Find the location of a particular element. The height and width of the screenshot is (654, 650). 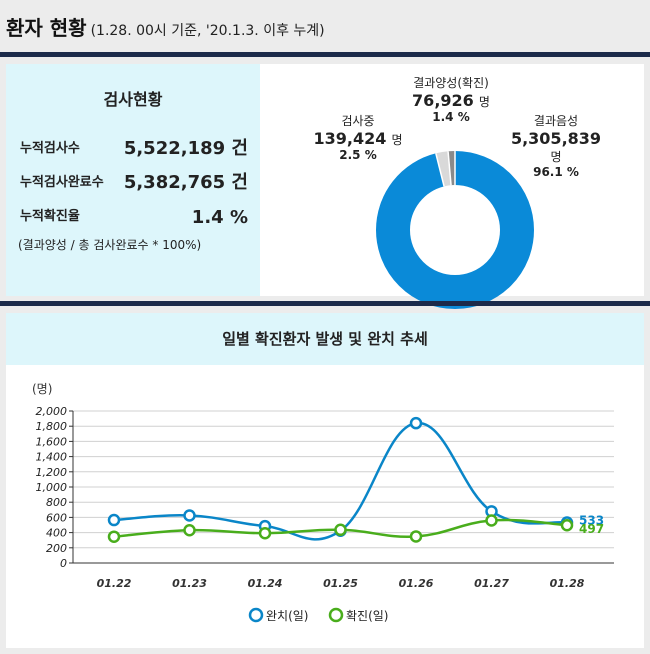

x-tick-label: 01.24 is located at coordinates (265, 583).